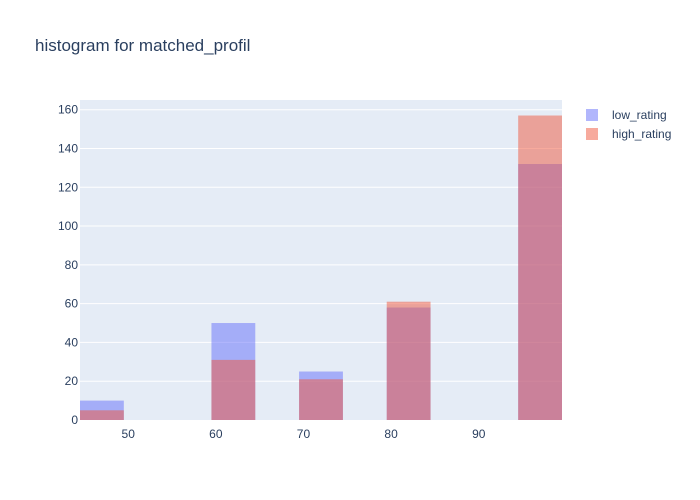  What do you see at coordinates (142, 45) in the screenshot?
I see `chart-title: histogram for matched_profil` at bounding box center [142, 45].